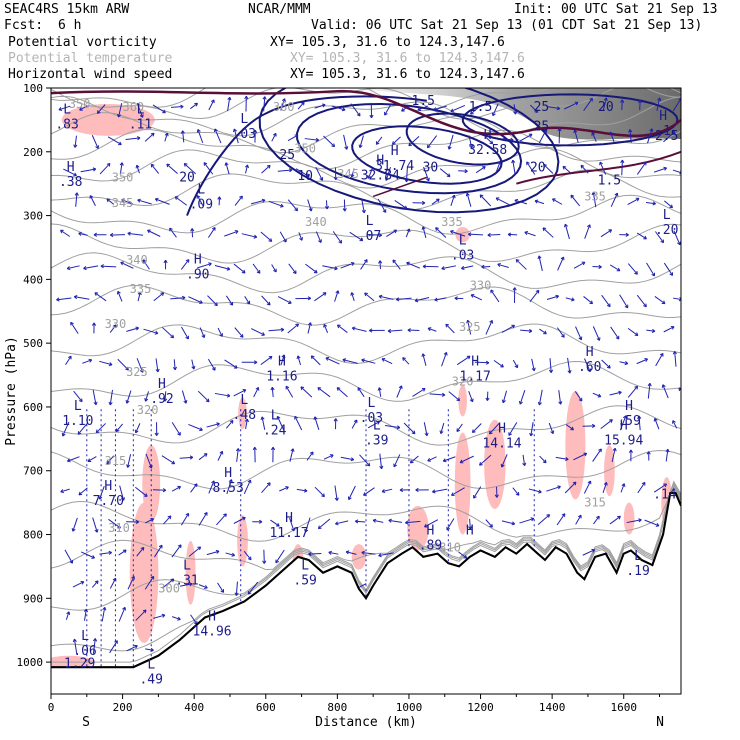 Image resolution: width=740 pixels, height=740 pixels. Describe the element at coordinates (430, 546) in the screenshot. I see `extremum-value: .89` at that location.